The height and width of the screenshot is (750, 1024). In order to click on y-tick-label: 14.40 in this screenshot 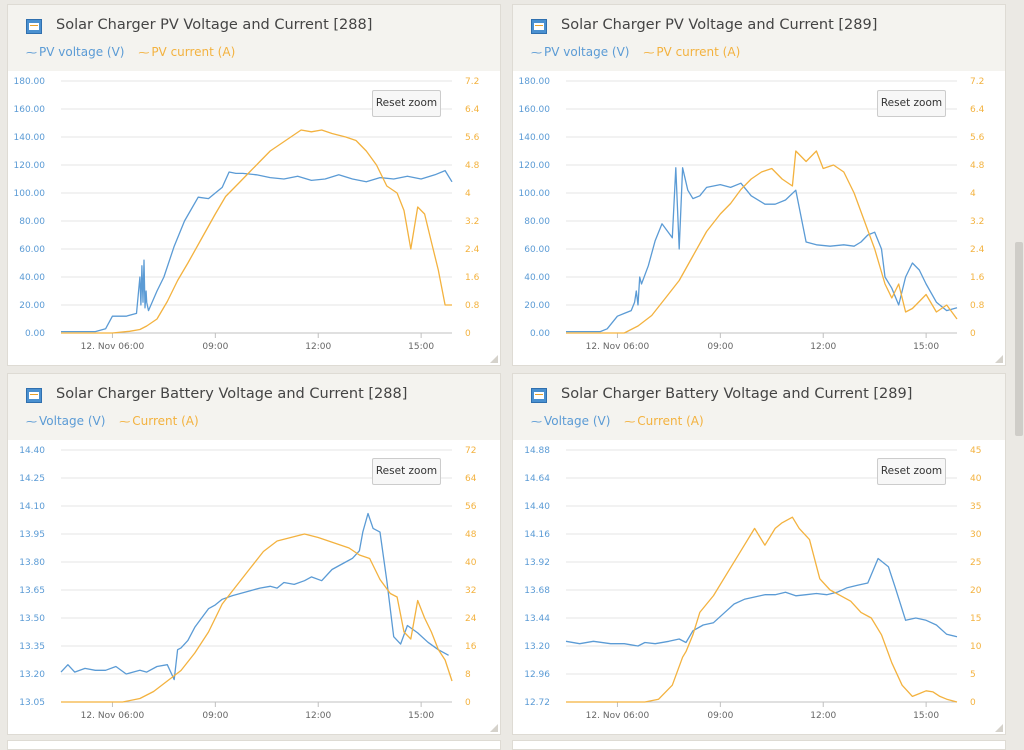, I will do `click(537, 507)`.